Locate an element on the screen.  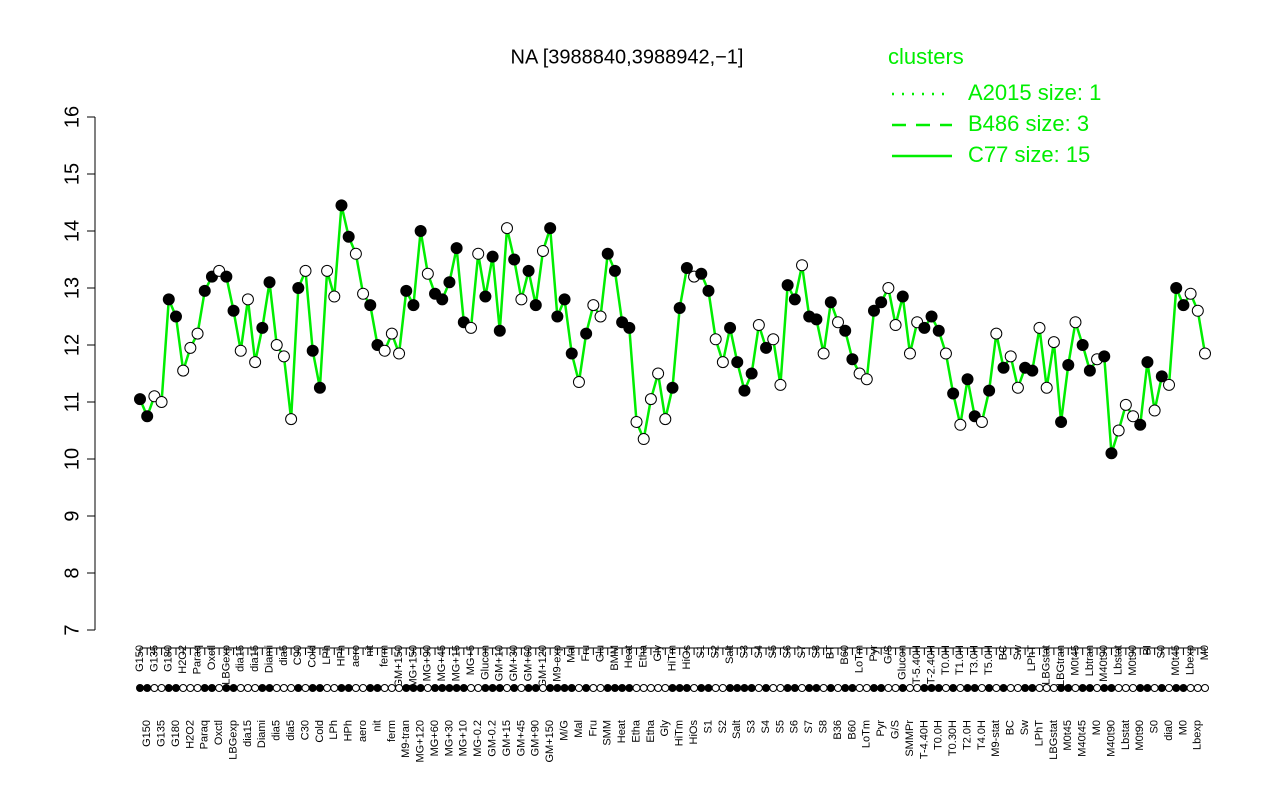
x-tick-label: G/S is located at coordinates (895, 729).